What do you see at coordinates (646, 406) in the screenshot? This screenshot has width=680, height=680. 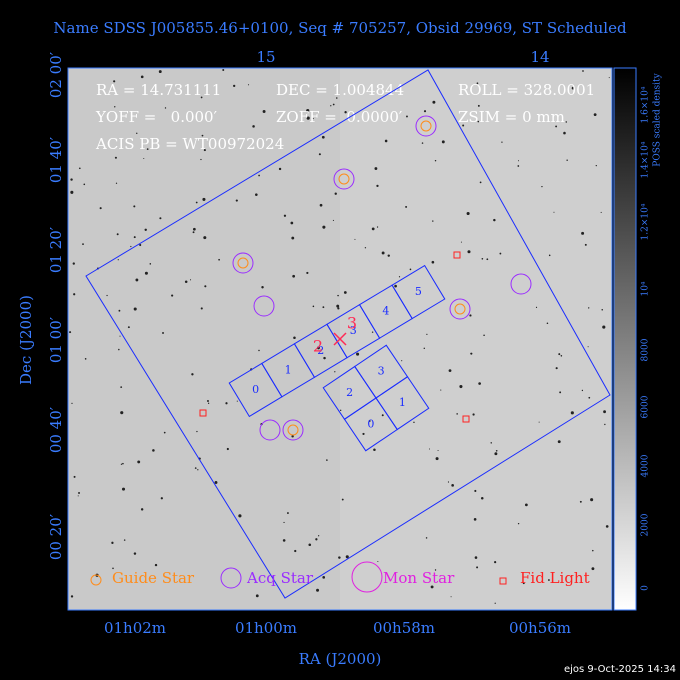 I see `colorbar-tick-label: 6000` at bounding box center [646, 406].